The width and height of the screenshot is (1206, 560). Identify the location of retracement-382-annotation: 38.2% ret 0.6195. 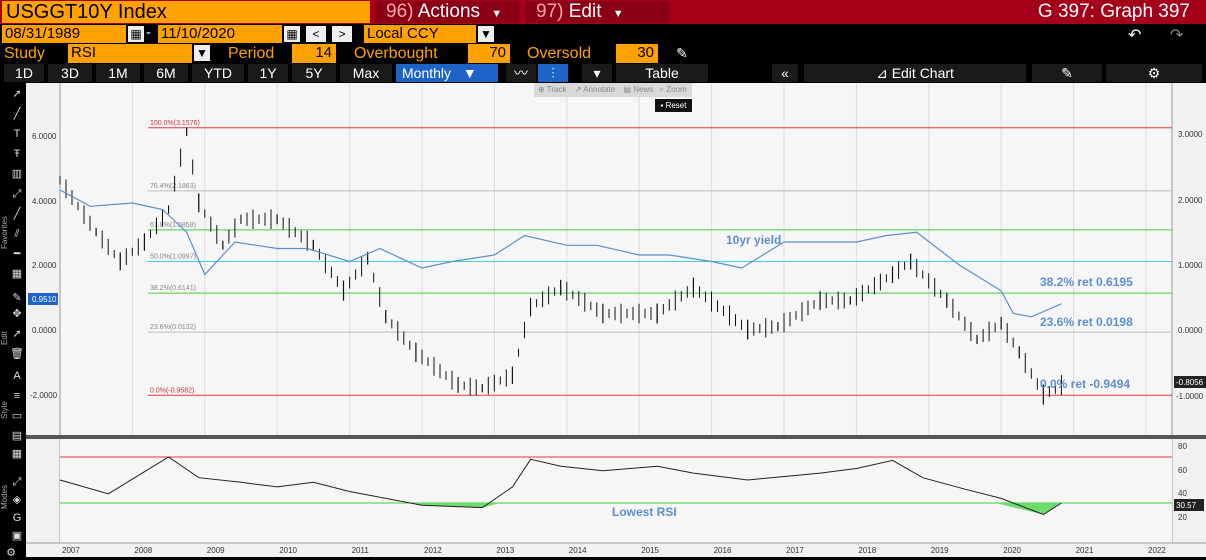
(1086, 282).